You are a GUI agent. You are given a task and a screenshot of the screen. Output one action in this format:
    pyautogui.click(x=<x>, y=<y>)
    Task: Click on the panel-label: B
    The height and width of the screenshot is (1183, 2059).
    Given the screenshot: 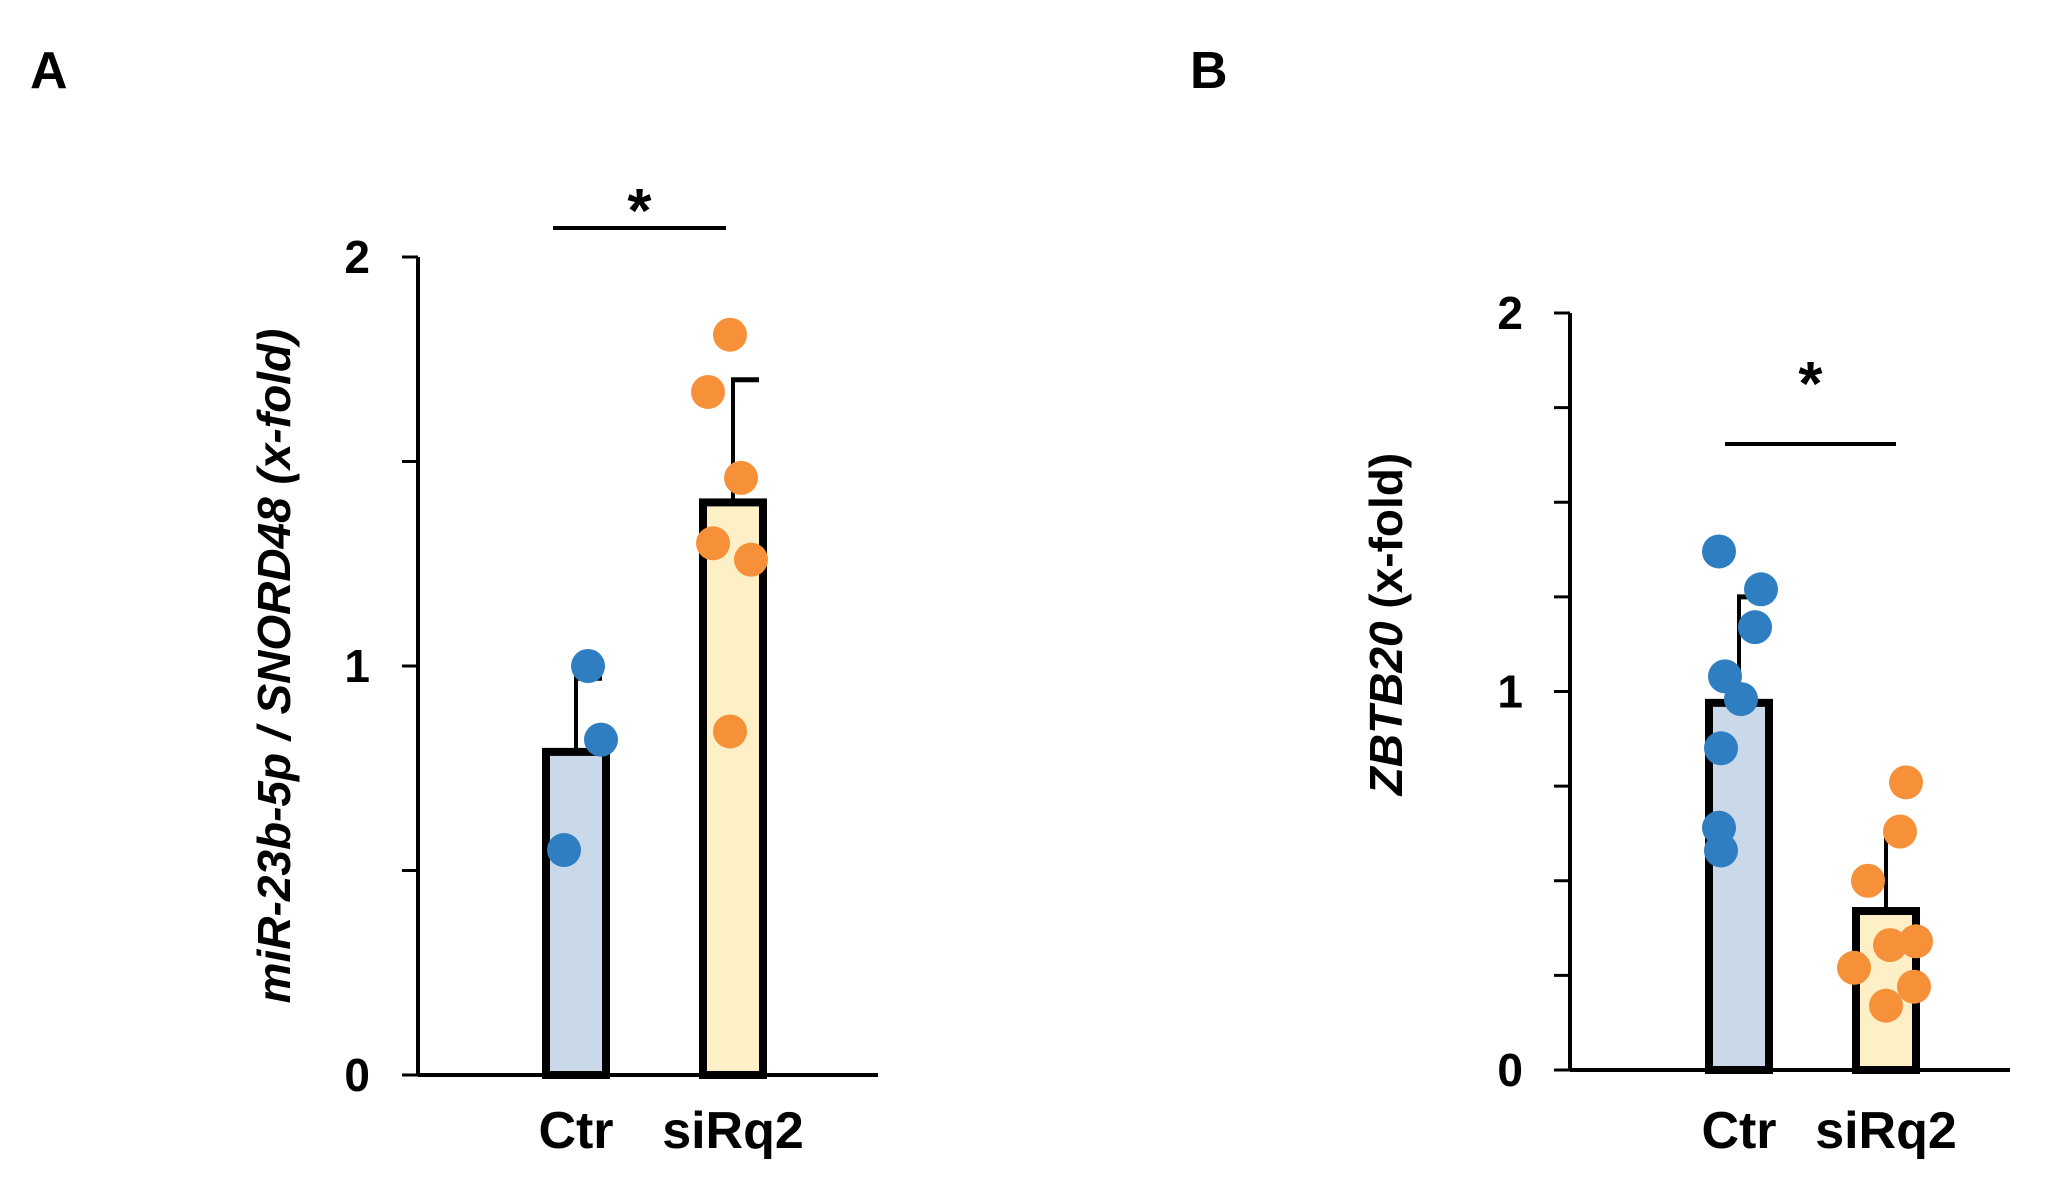 What is the action you would take?
    pyautogui.click(x=1209, y=71)
    